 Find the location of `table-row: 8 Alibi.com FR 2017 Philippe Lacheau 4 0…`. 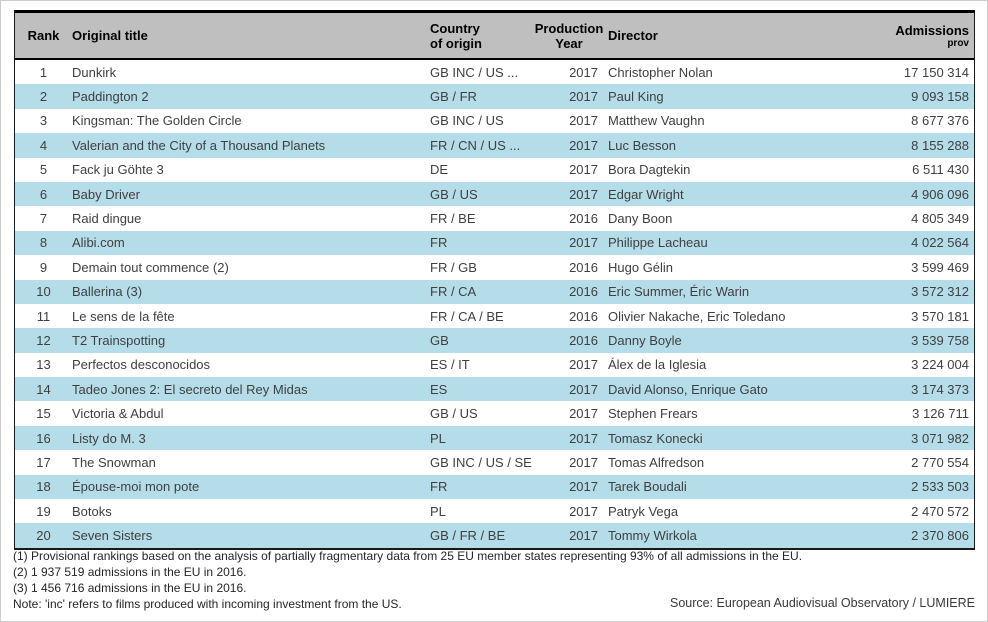

table-row: 8 Alibi.com FR 2017 Philippe Lacheau 4 0… is located at coordinates (494, 243).